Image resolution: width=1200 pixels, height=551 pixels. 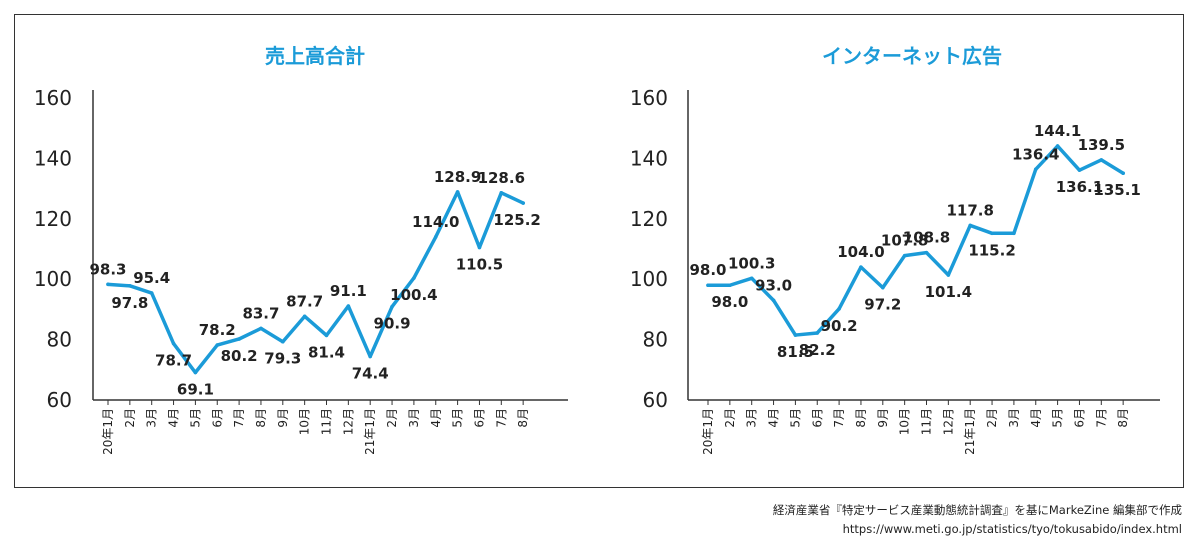 What do you see at coordinates (479, 264) in the screenshot?
I see `data-label: 110.5` at bounding box center [479, 264].